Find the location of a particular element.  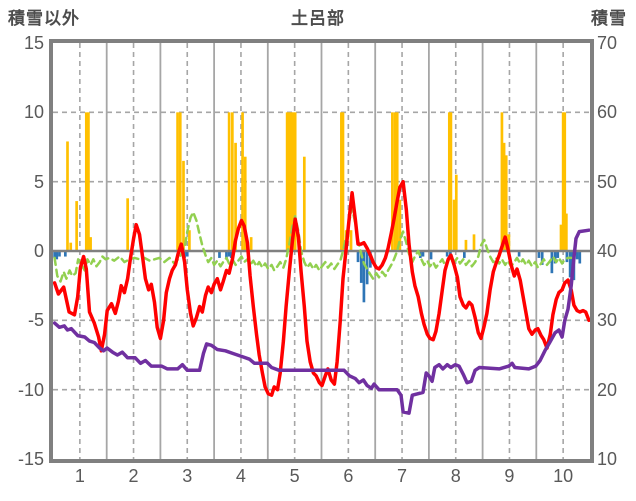

x-tick-label: 4 is located at coordinates (240, 476).